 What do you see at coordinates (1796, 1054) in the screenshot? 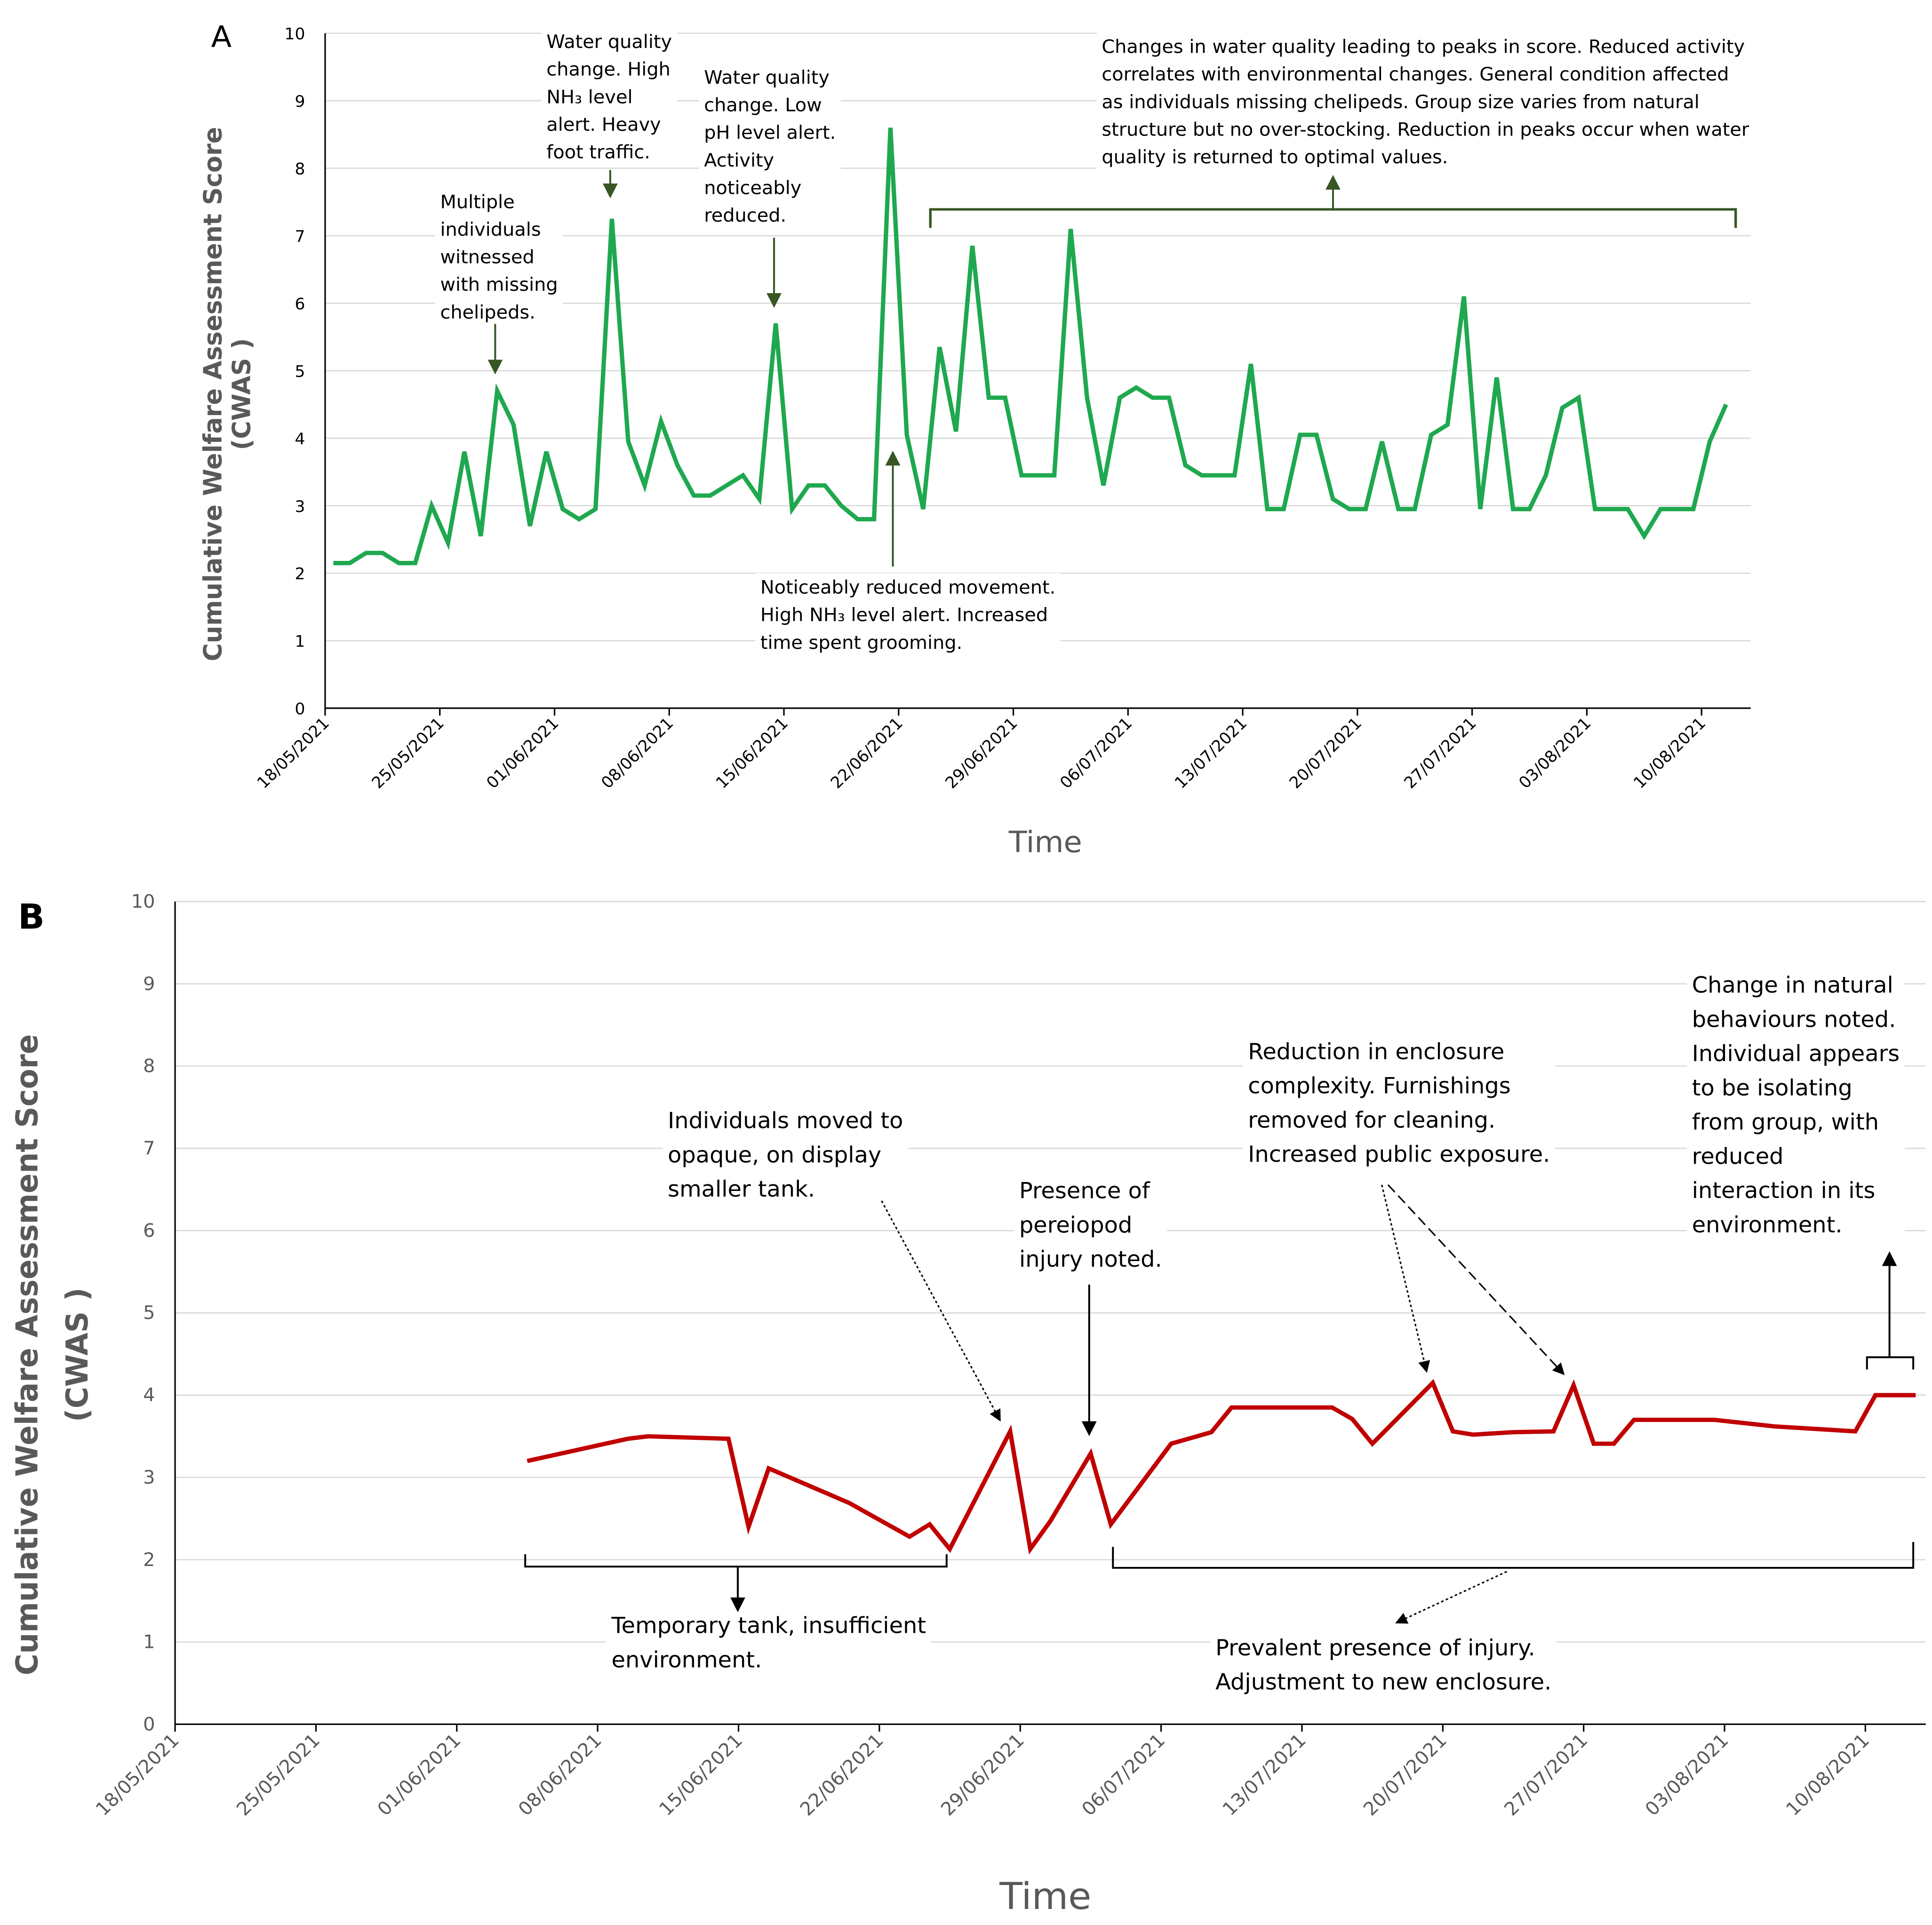
I see `annotation-line: Individual appears` at bounding box center [1796, 1054].